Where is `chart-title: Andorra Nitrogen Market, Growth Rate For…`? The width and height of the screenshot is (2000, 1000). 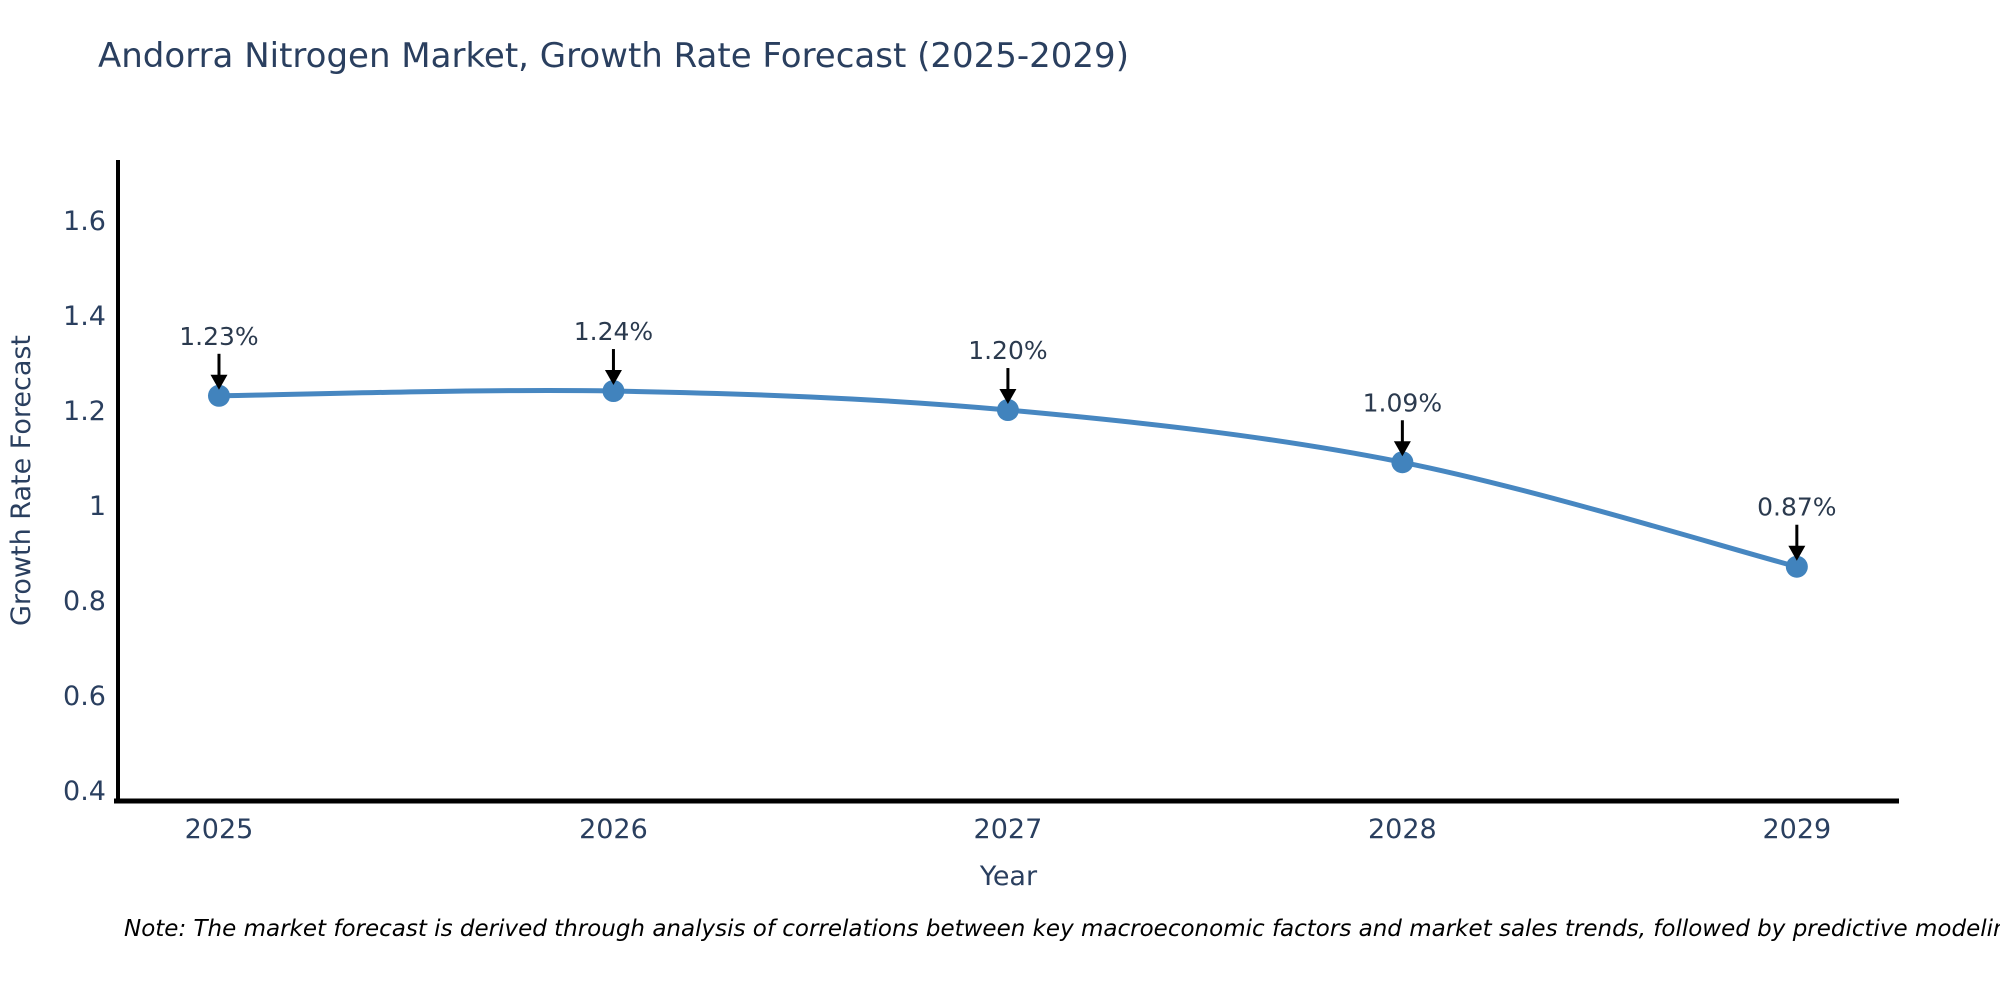 chart-title: Andorra Nitrogen Market, Growth Rate For… is located at coordinates (613, 56).